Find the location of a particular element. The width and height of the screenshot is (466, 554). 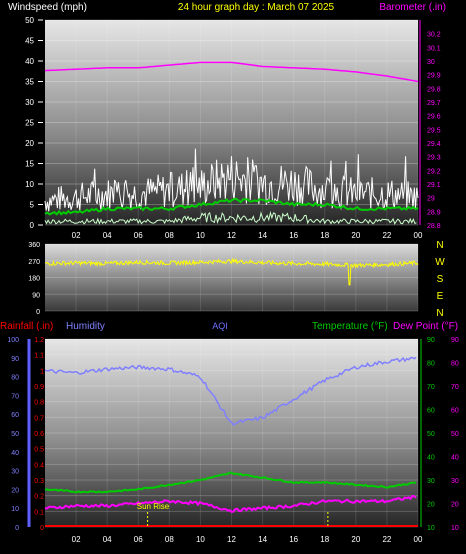

wind-tick-label: 30 is located at coordinates (29, 102).